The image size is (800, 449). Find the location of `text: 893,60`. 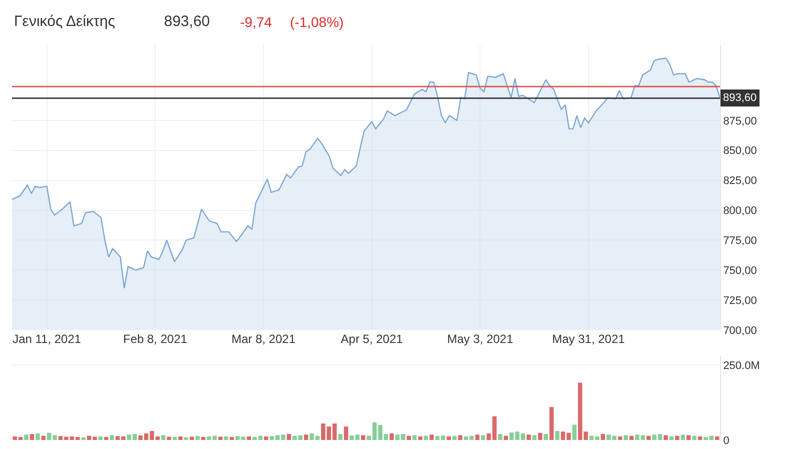

text: 893,60 is located at coordinates (187, 21).